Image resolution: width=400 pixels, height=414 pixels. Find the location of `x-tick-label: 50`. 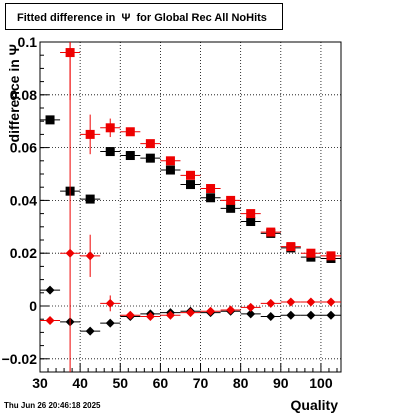

x-tick-label: 50 is located at coordinates (120, 383).